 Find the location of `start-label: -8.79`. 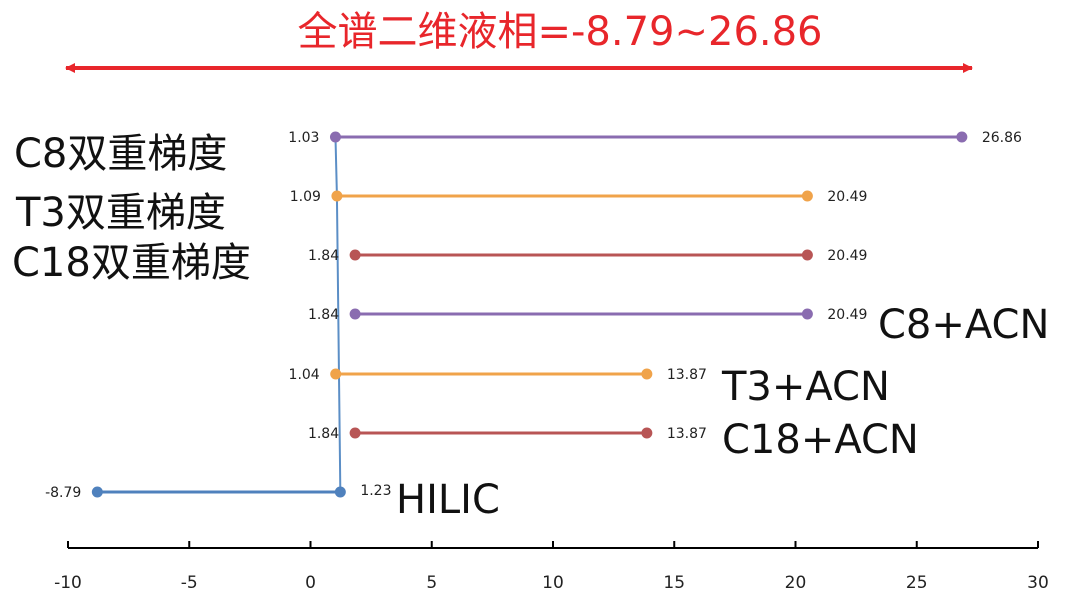

start-label: -8.79 is located at coordinates (63, 493).